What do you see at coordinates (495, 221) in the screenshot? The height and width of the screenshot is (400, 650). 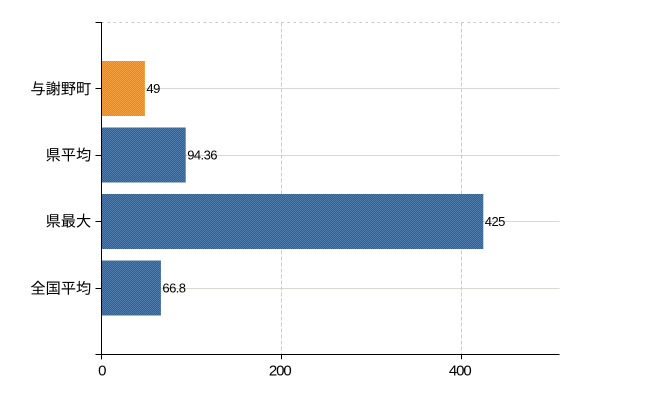 I see `svg-text: 425` at bounding box center [495, 221].